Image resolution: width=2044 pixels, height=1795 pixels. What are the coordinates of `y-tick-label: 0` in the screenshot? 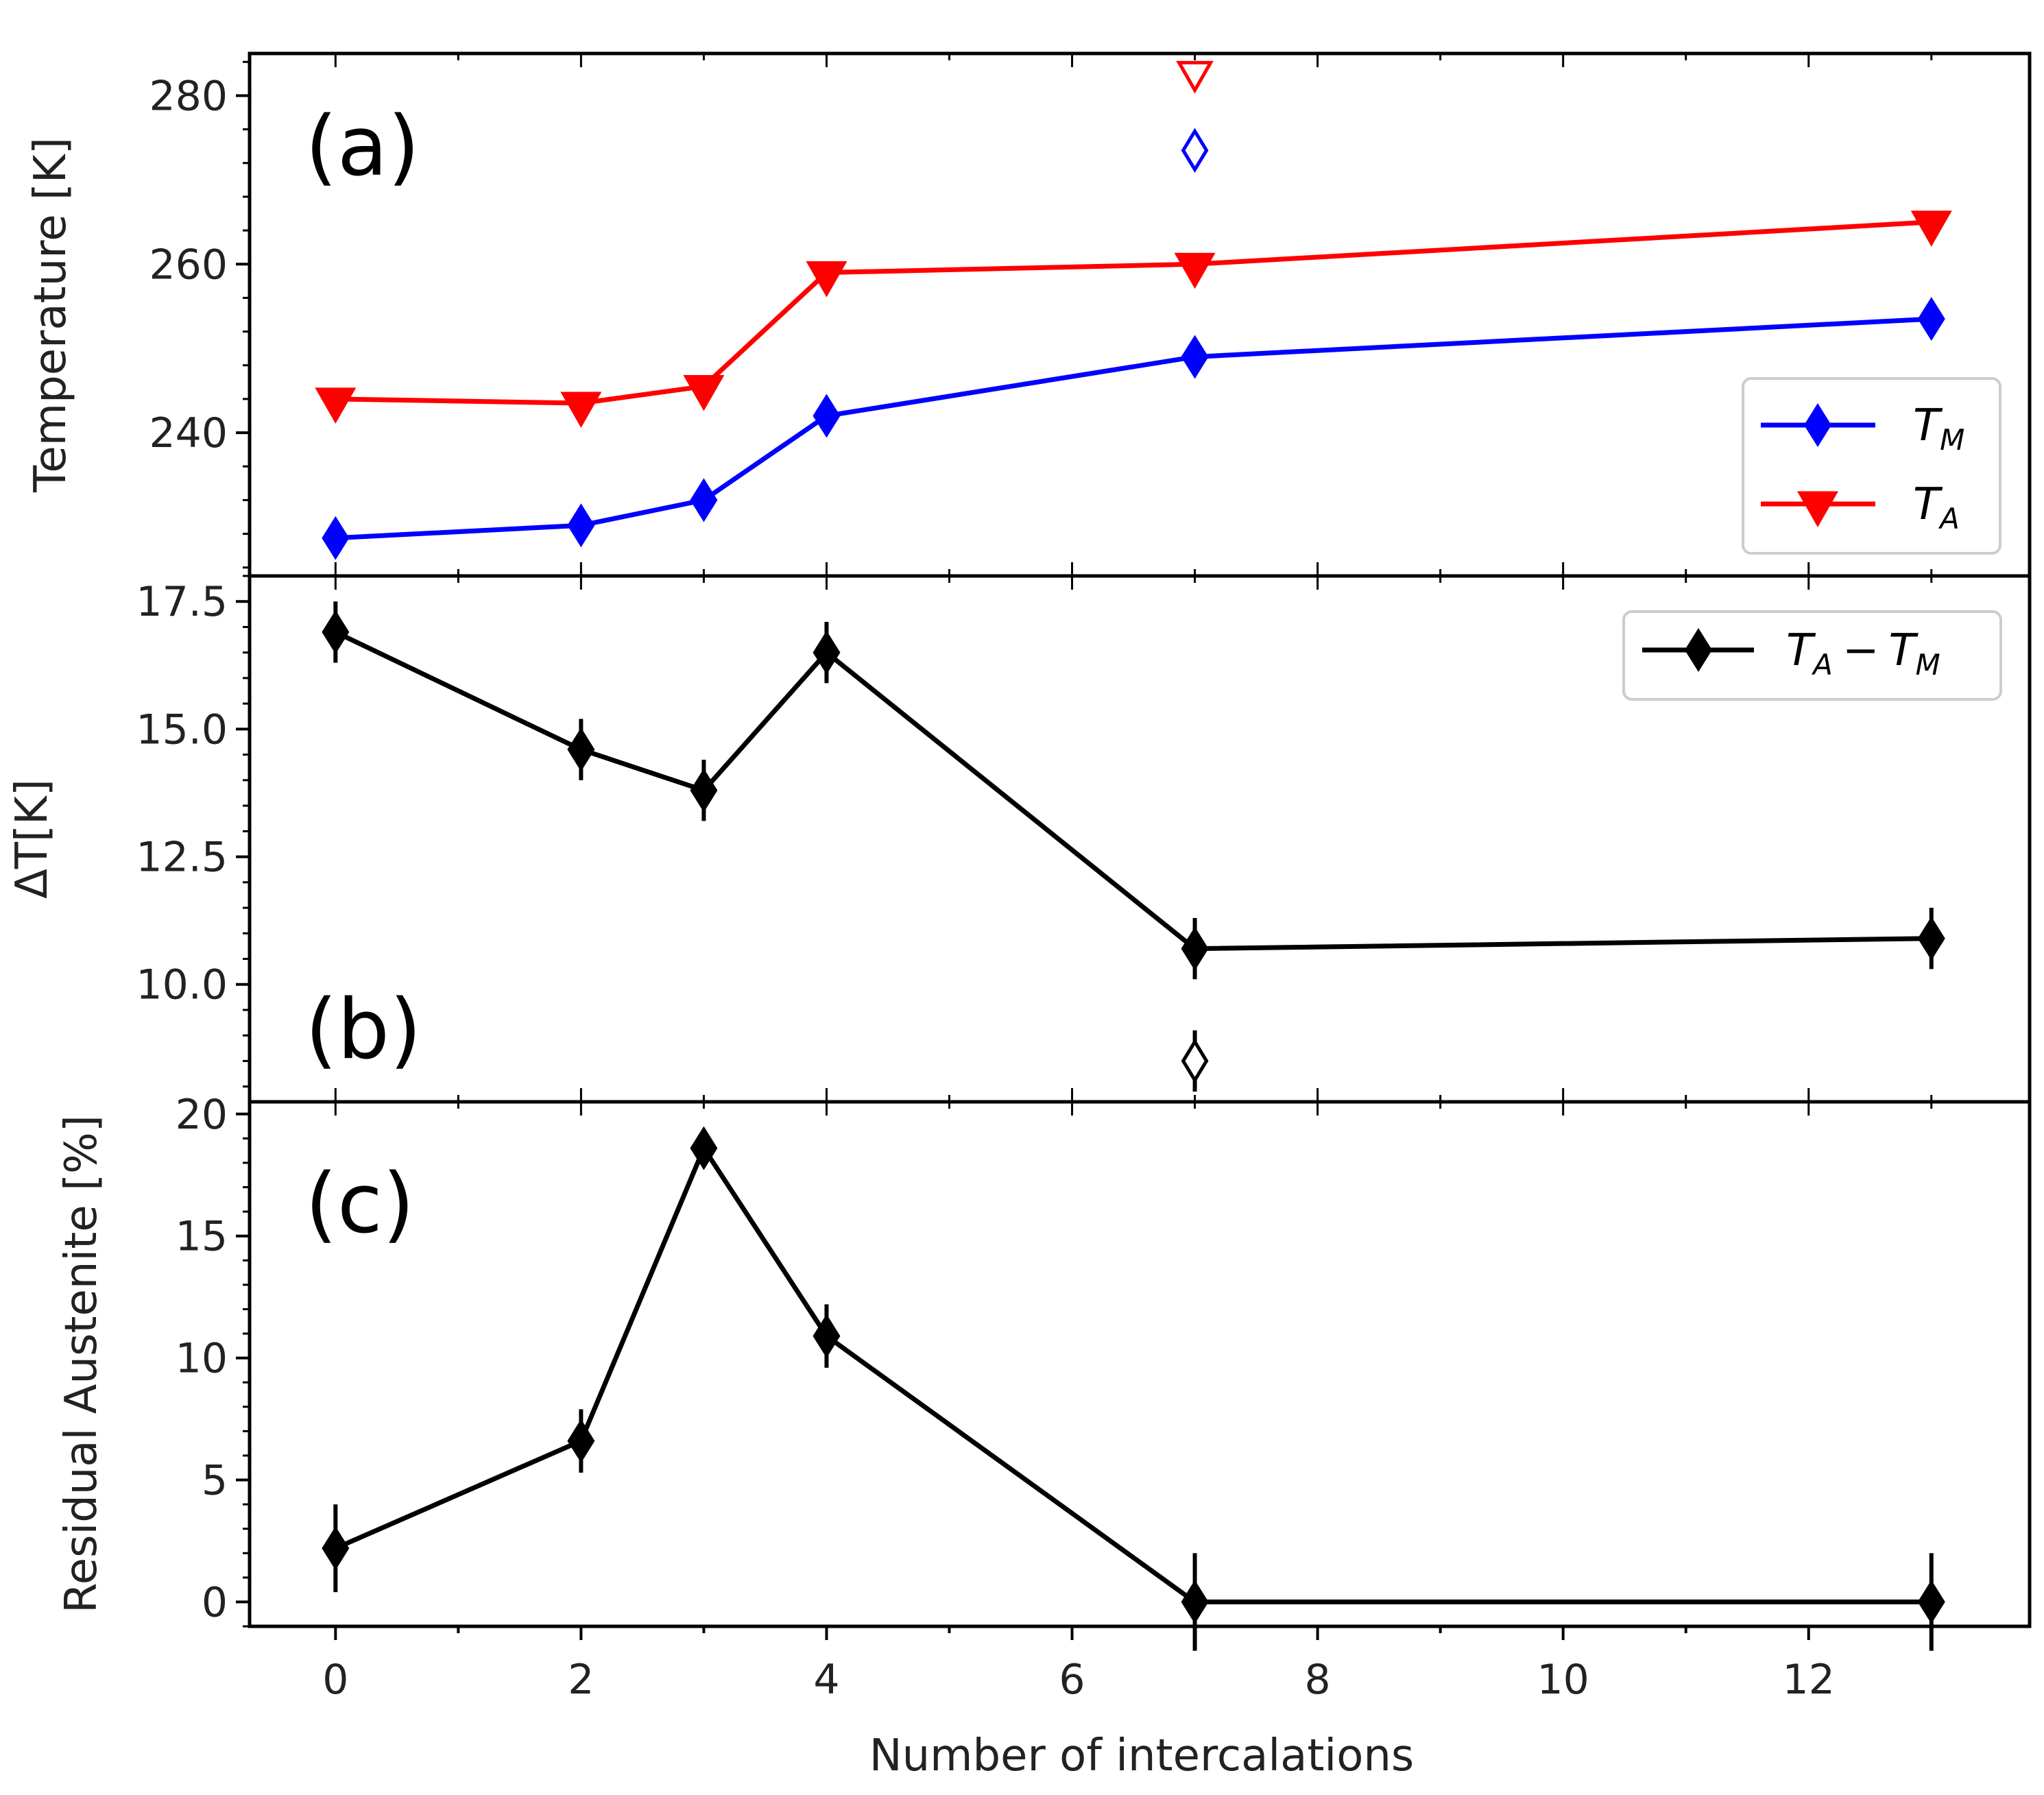 It's located at (215, 1602).